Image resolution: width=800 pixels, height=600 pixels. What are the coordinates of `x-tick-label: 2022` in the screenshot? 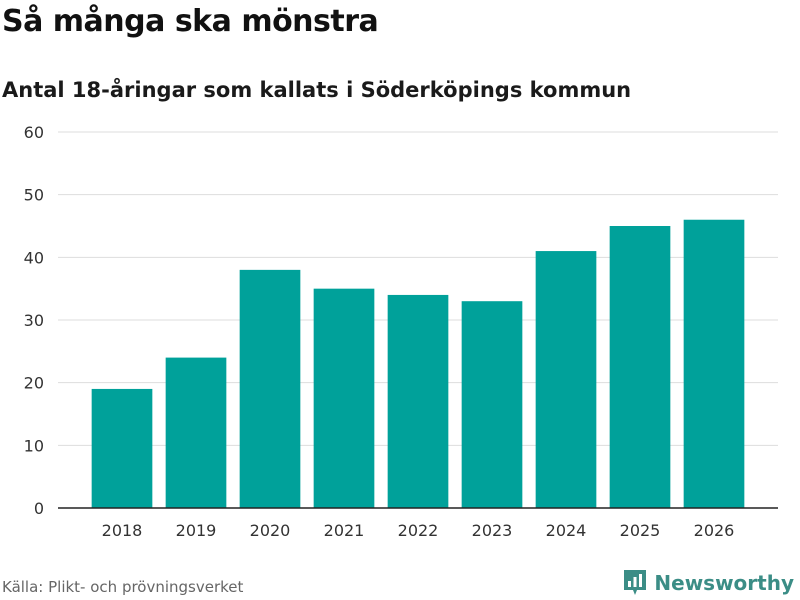 It's located at (418, 530).